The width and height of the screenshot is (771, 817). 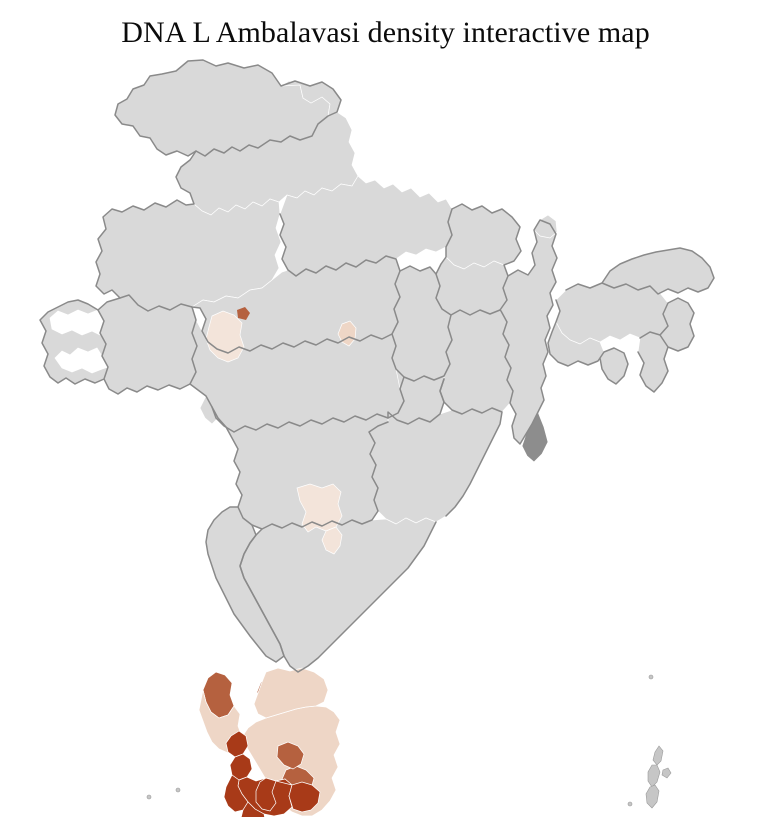 I want to click on border-gujarat, so click(x=118, y=347).